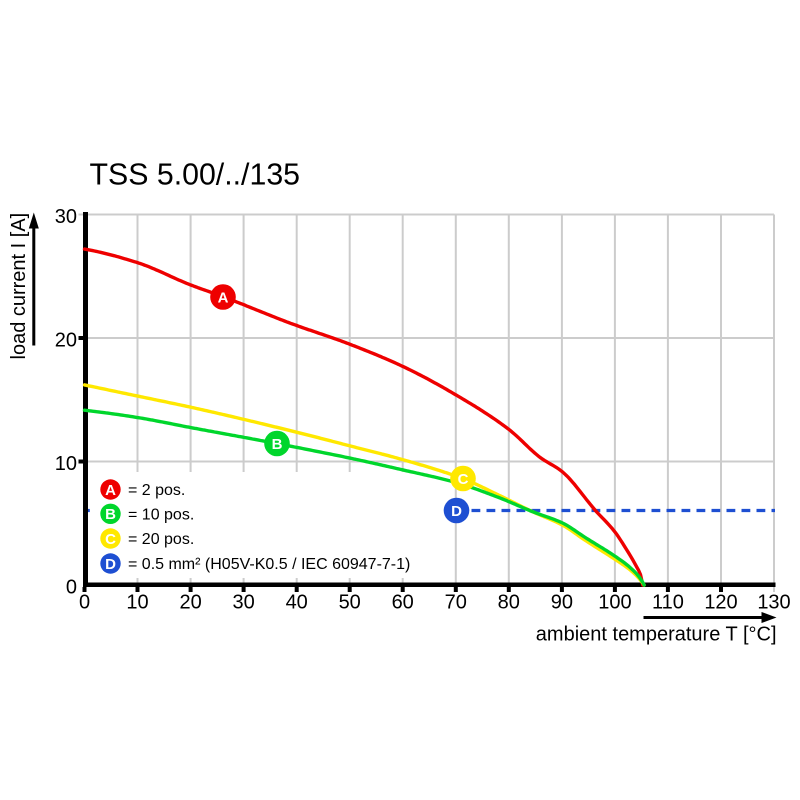 This screenshot has width=800, height=800. Describe the element at coordinates (297, 603) in the screenshot. I see `svg-text: 40` at that location.